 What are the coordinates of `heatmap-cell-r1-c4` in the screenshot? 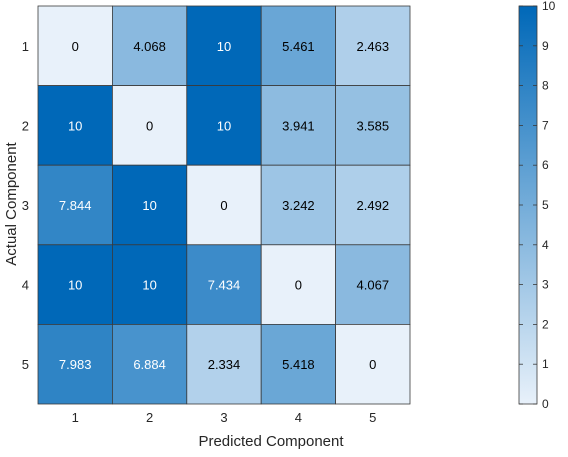 It's located at (298, 45).